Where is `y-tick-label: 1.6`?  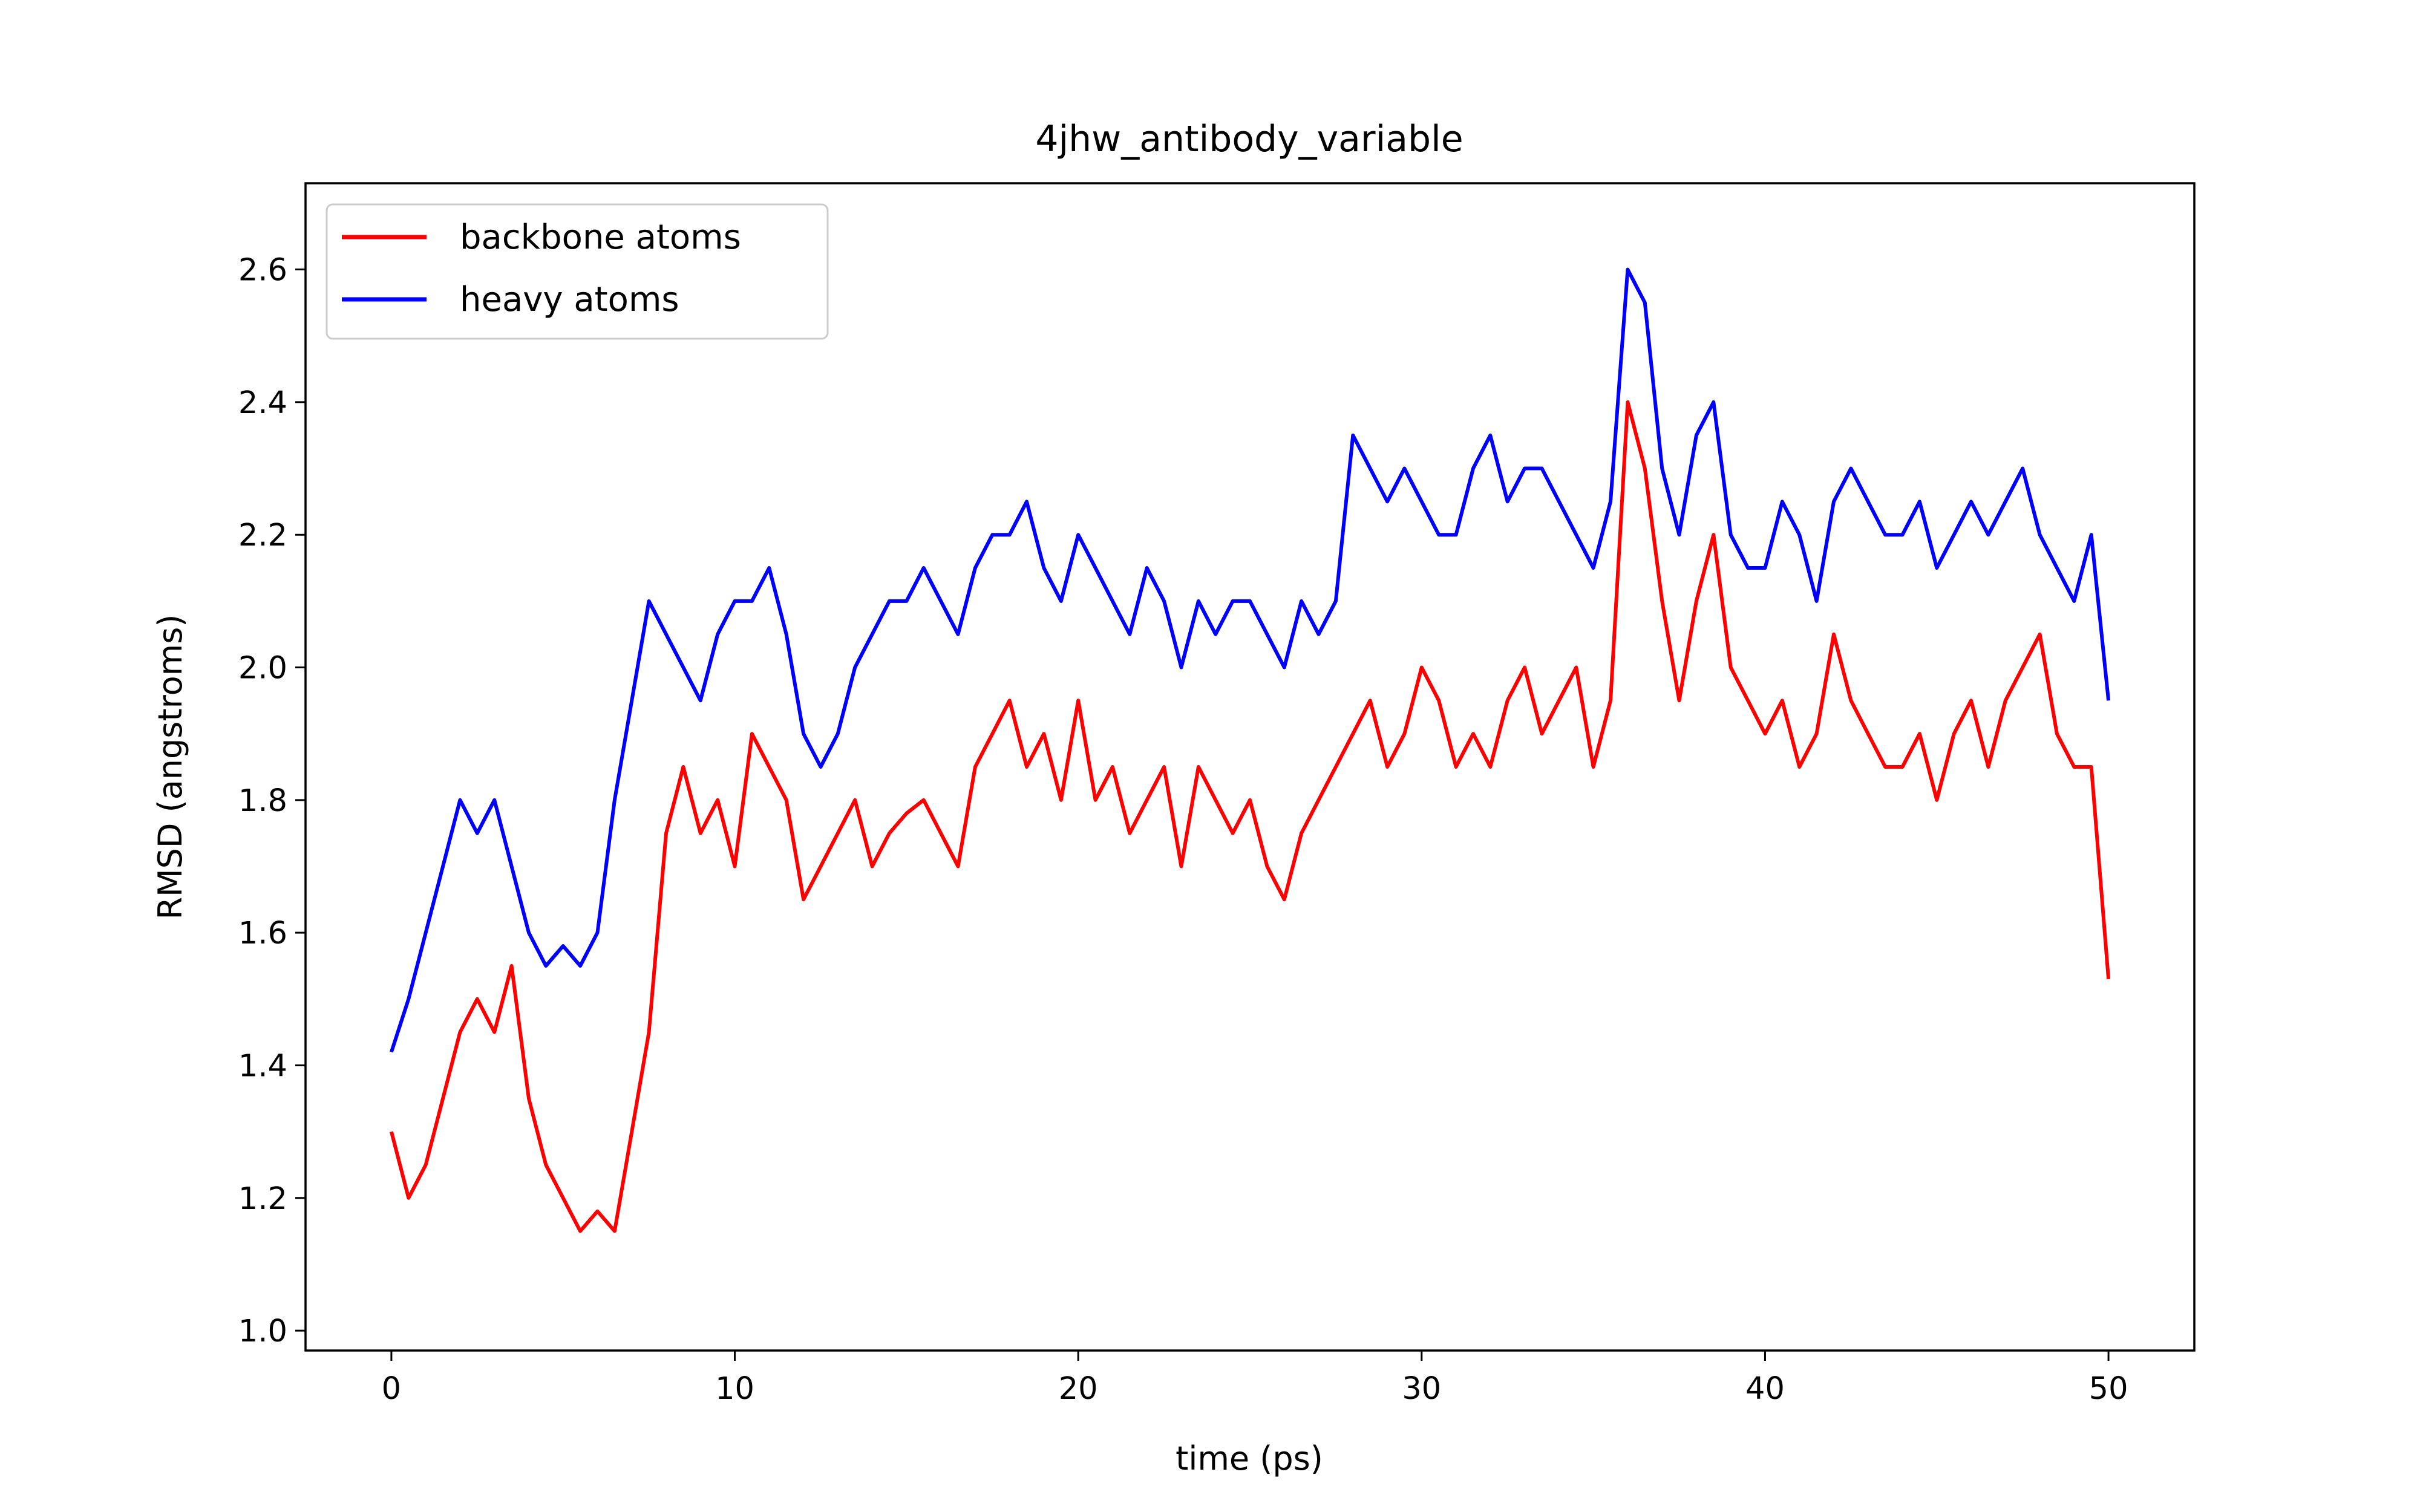 y-tick-label: 1.6 is located at coordinates (262, 933).